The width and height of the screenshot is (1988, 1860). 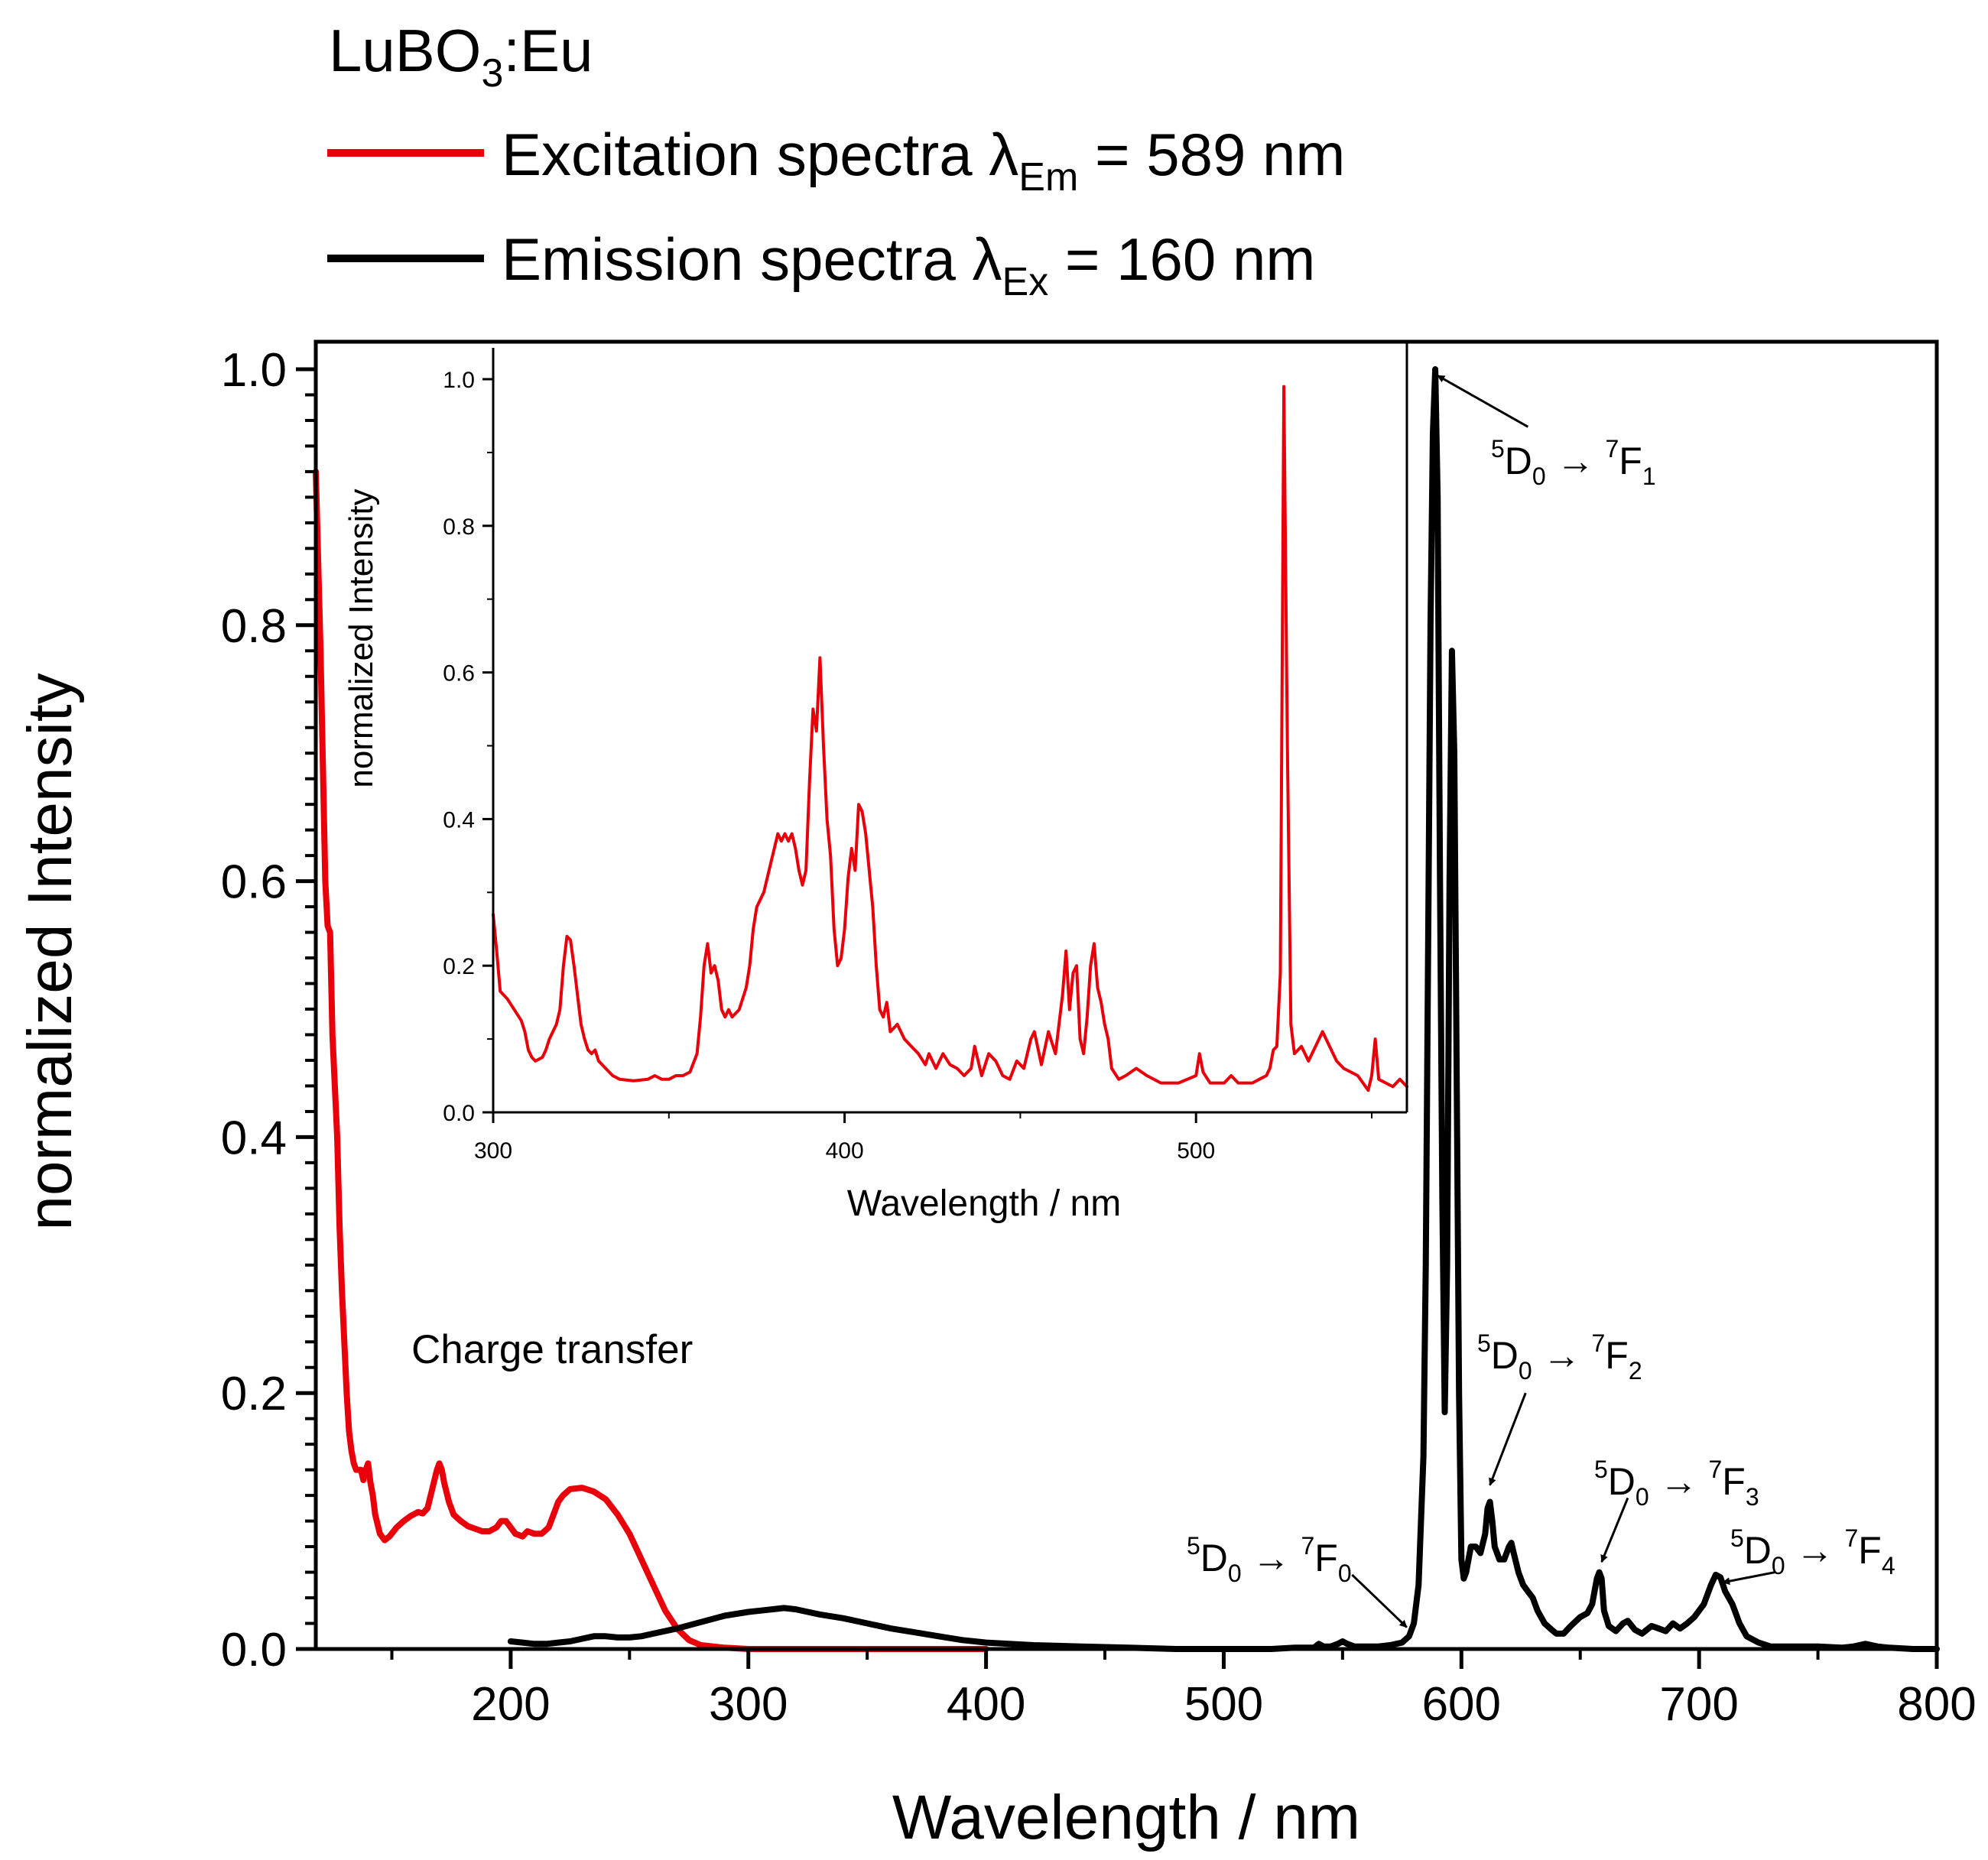 What do you see at coordinates (268, 1011) in the screenshot?
I see `main-y-ticks: 0.0 0.2 0.4 0.6 0.8 1.0` at bounding box center [268, 1011].